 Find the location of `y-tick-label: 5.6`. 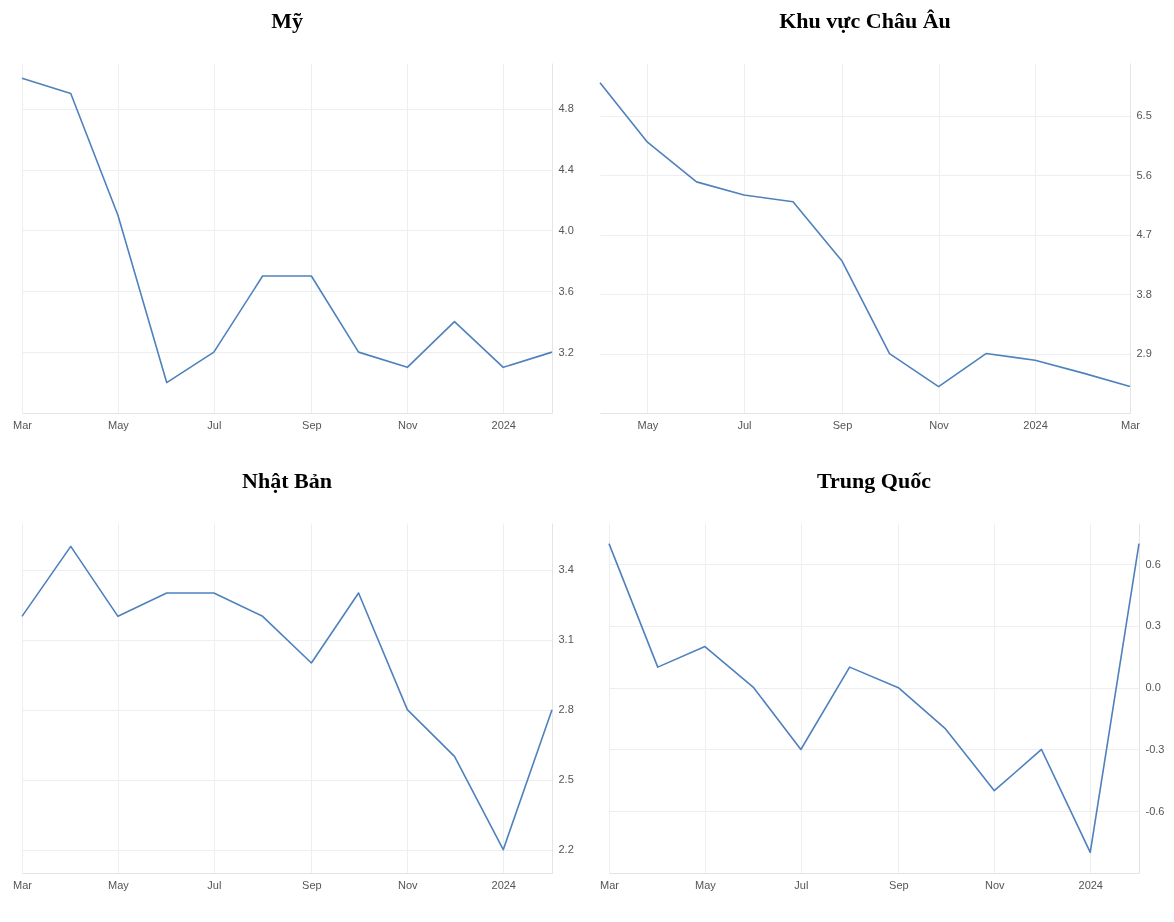

y-tick-label: 5.6 is located at coordinates (1144, 174).